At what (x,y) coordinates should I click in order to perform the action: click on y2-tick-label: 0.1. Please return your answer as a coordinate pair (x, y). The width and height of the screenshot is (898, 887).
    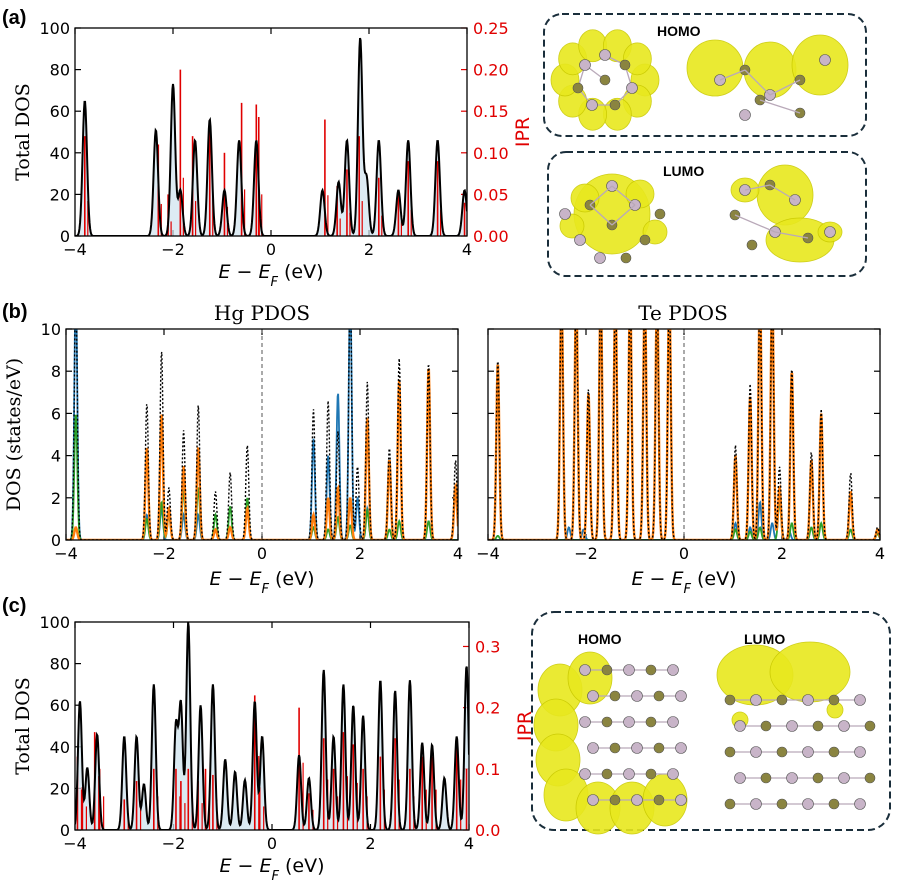
    Looking at the image, I should click on (487, 769).